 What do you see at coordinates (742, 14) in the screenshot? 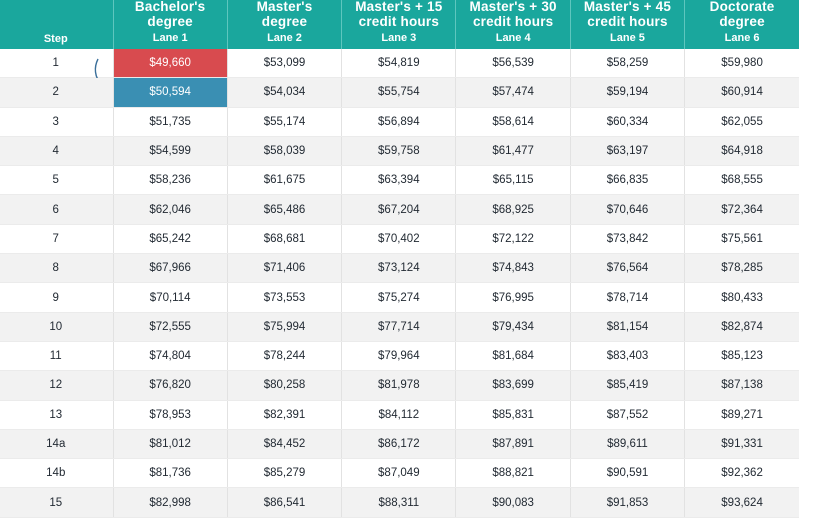
I see `lane-6-title: Doctorate degree` at bounding box center [742, 14].